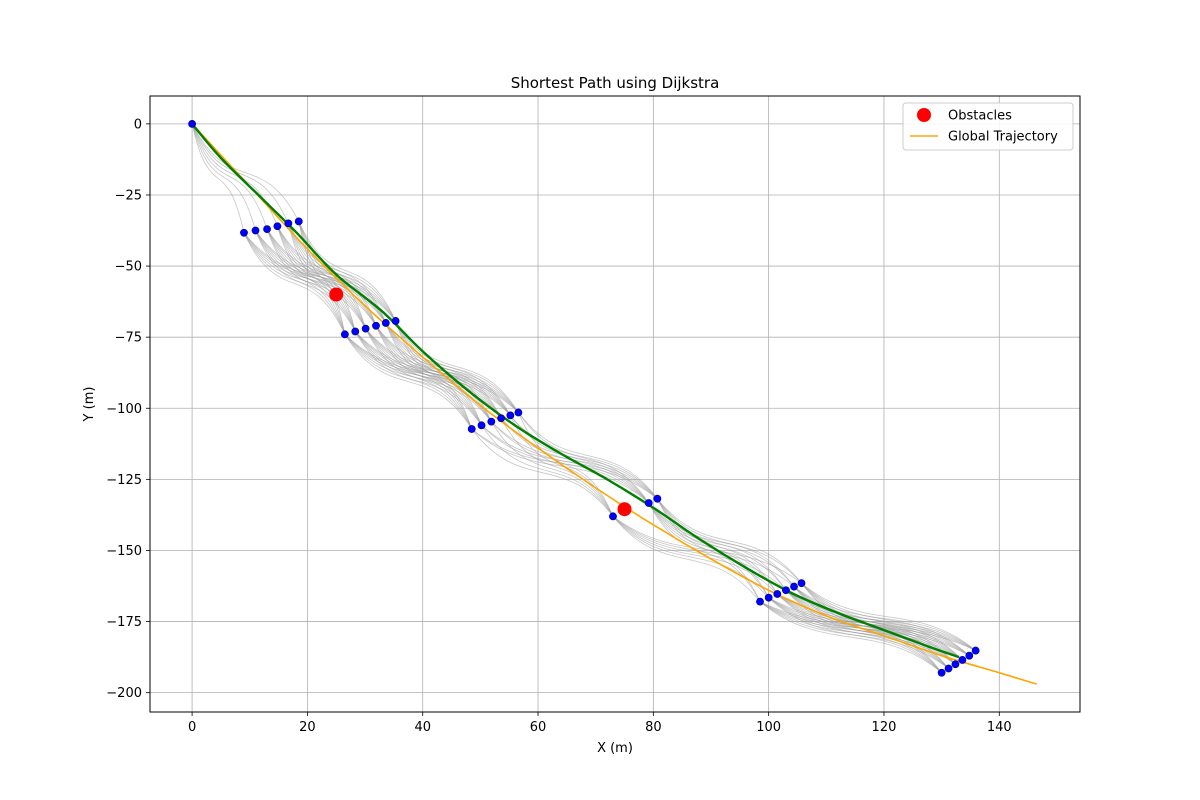 The image size is (1200, 800). I want to click on y-tick-label: 0, so click(138, 124).